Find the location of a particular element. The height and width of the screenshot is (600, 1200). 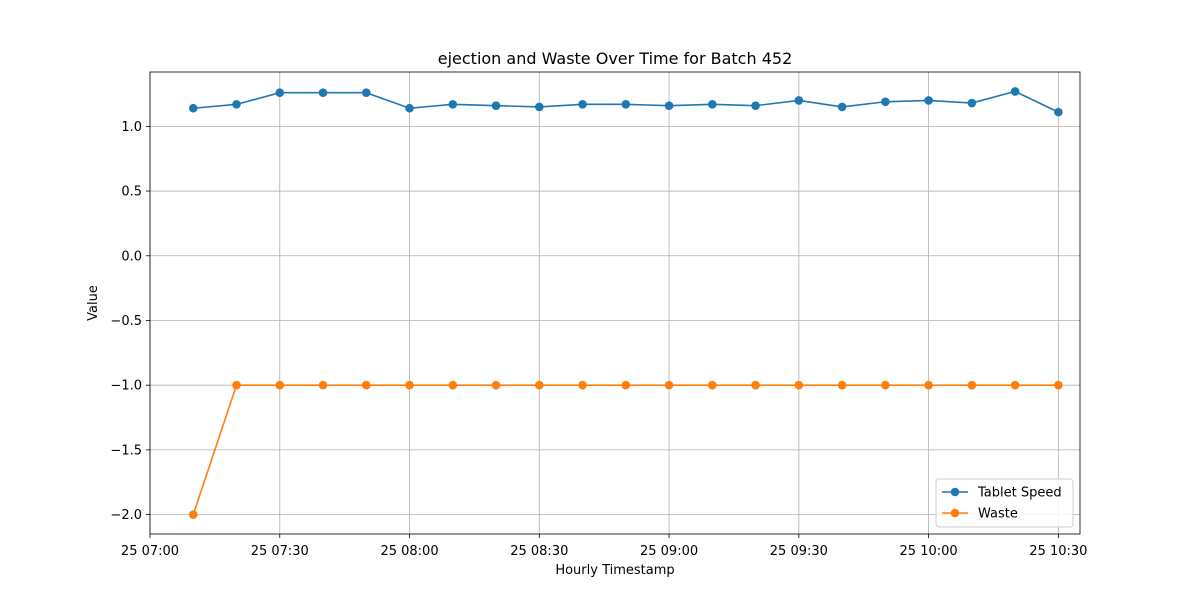

legend: Tablet Speed Waste is located at coordinates (1004, 503).